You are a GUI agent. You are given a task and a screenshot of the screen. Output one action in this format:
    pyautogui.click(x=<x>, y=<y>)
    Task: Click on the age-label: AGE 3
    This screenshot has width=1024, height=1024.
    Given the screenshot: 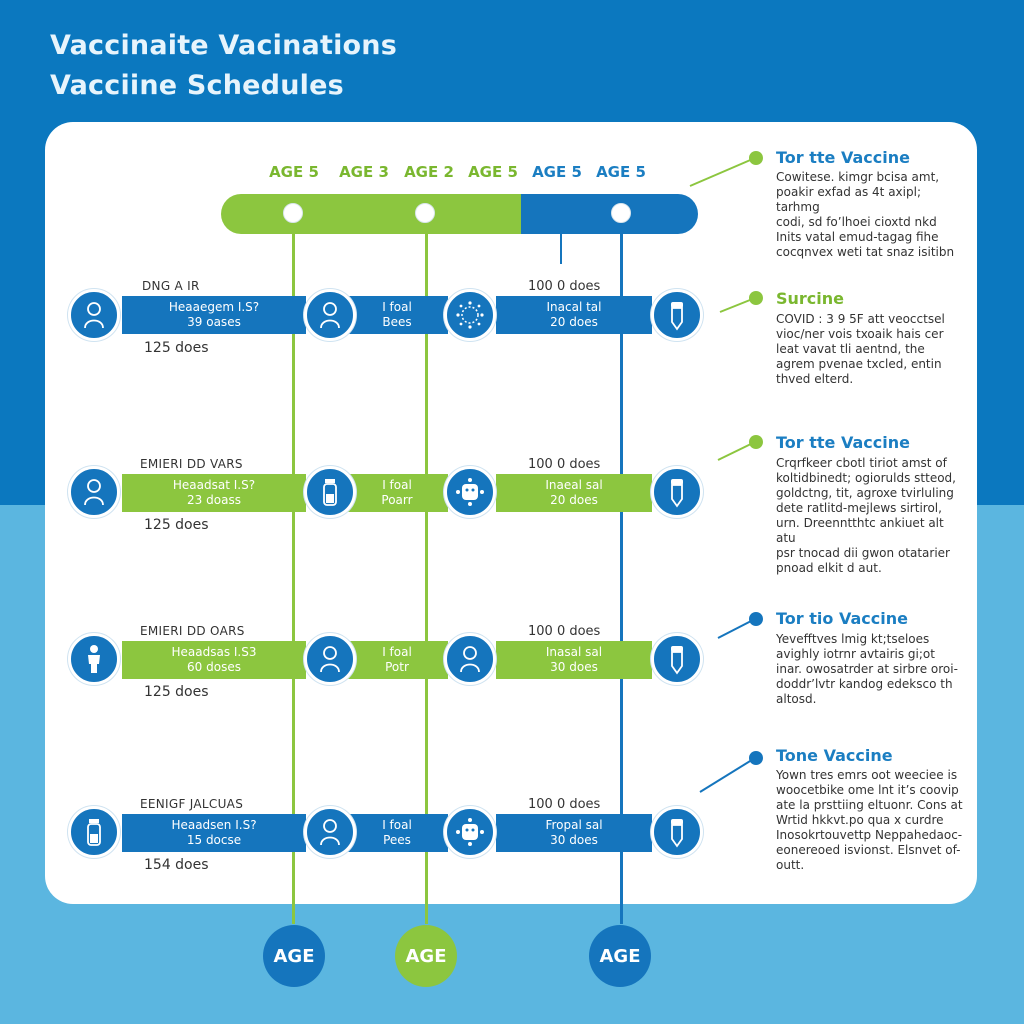 What is the action you would take?
    pyautogui.click(x=364, y=172)
    